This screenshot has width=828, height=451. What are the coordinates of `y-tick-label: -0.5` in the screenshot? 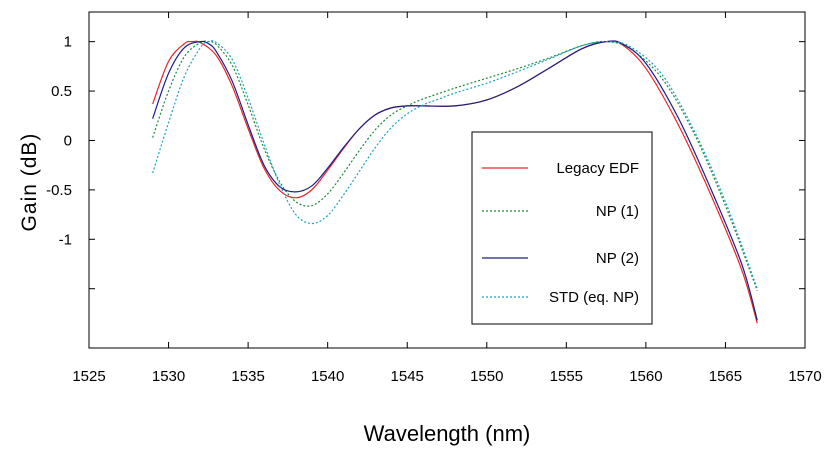 It's located at (59, 190).